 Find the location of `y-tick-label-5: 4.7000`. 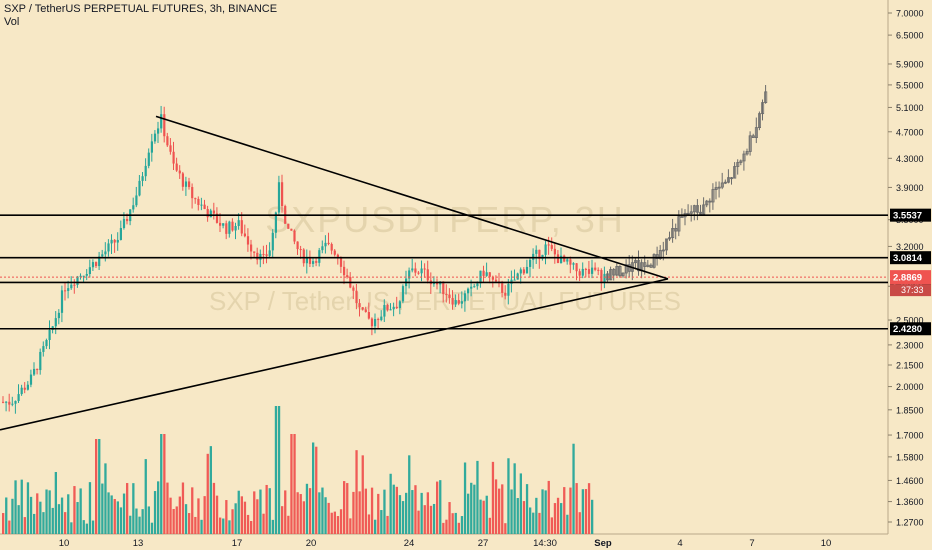

y-tick-label-5: 4.7000 is located at coordinates (910, 132).